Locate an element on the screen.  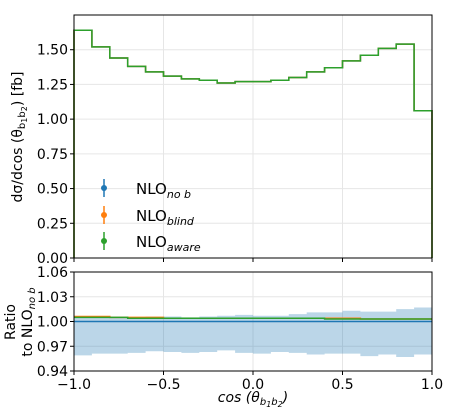
legend-dot-nlo-blind is located at coordinates (104, 215).